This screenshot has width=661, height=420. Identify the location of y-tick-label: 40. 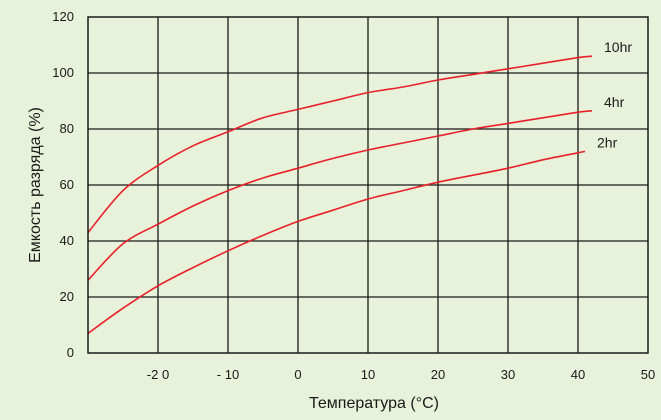
(67, 240).